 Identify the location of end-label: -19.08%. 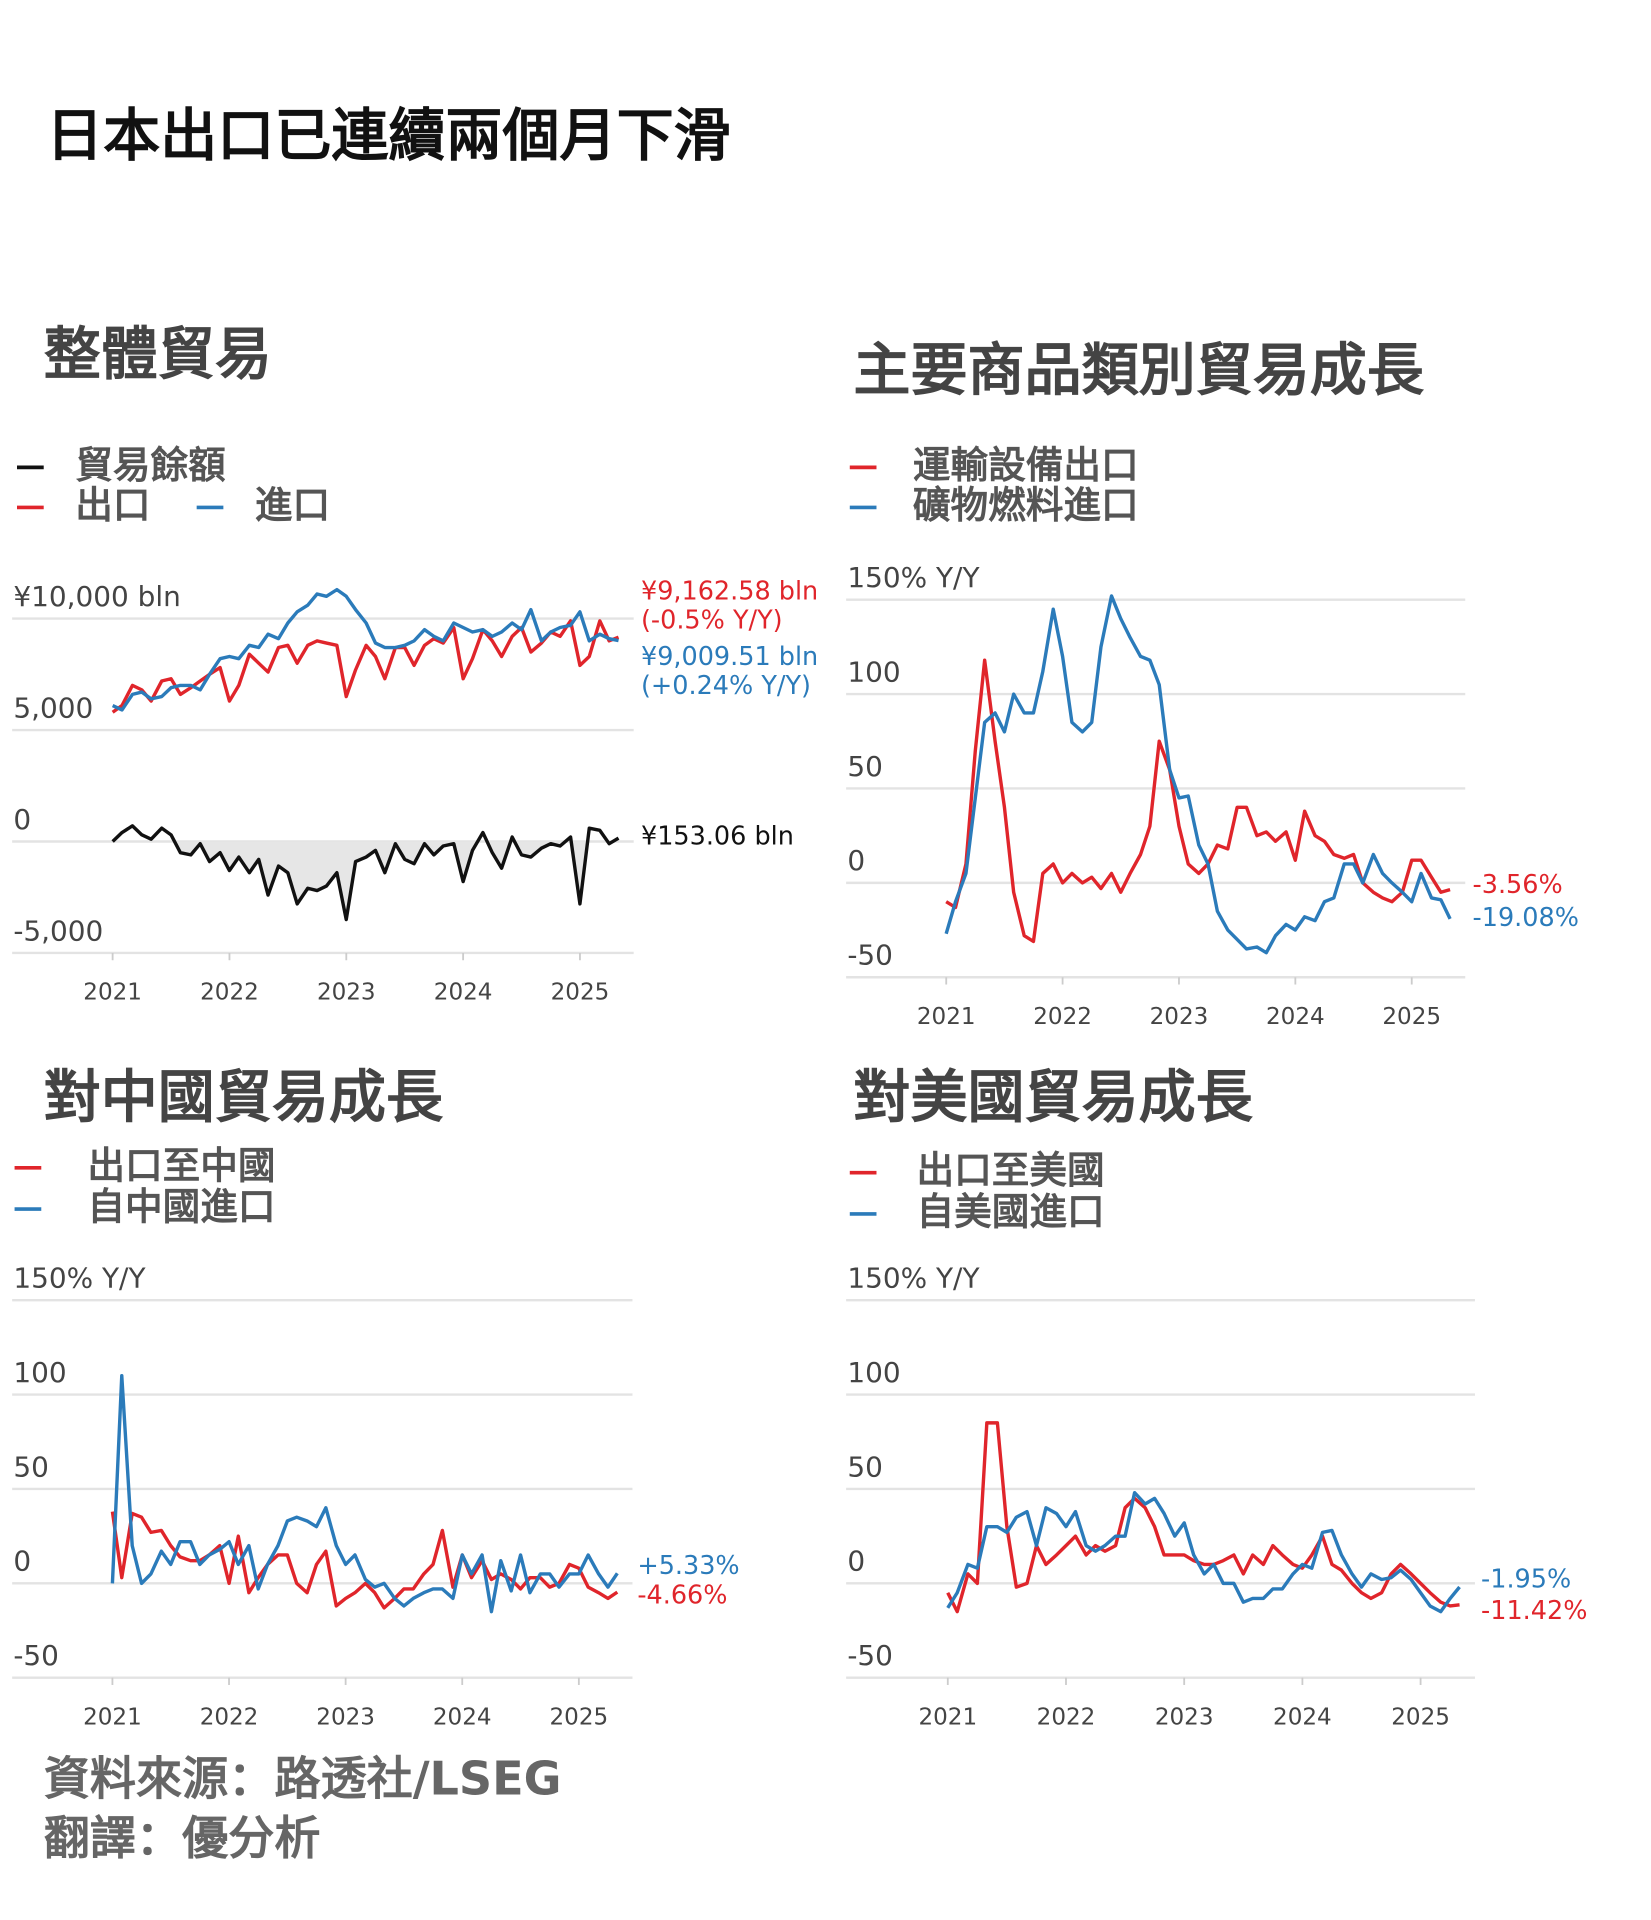
(1526, 918).